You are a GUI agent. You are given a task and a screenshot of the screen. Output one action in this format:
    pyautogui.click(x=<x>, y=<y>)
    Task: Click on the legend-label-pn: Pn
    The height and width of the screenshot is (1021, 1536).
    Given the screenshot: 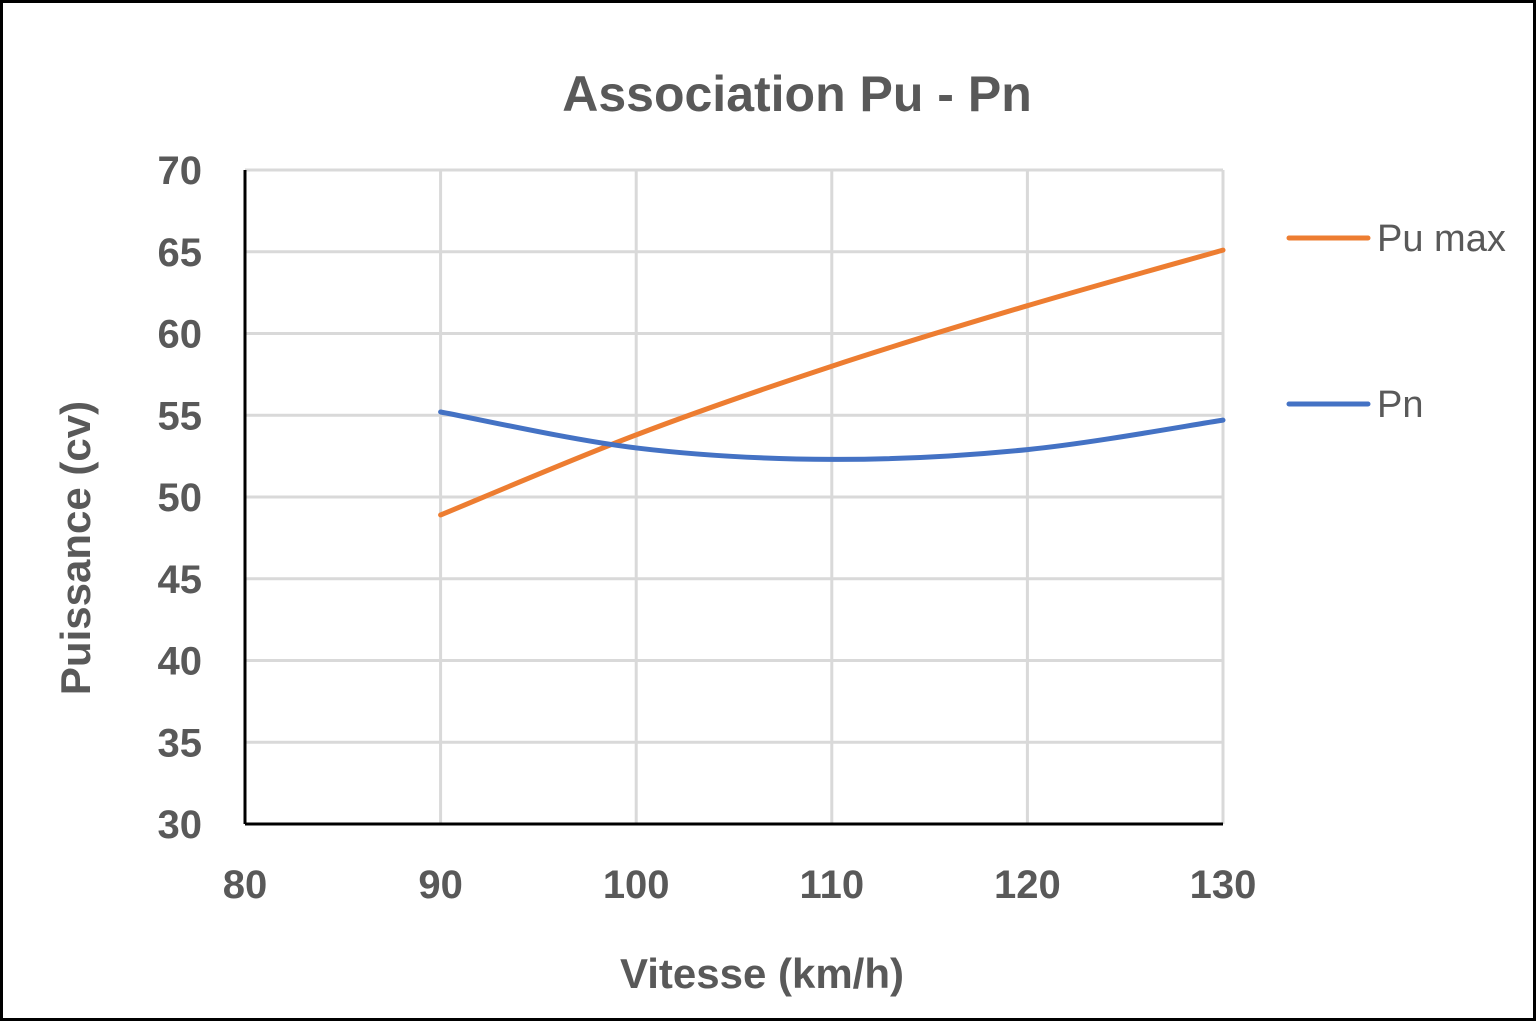 What is the action you would take?
    pyautogui.click(x=1400, y=405)
    